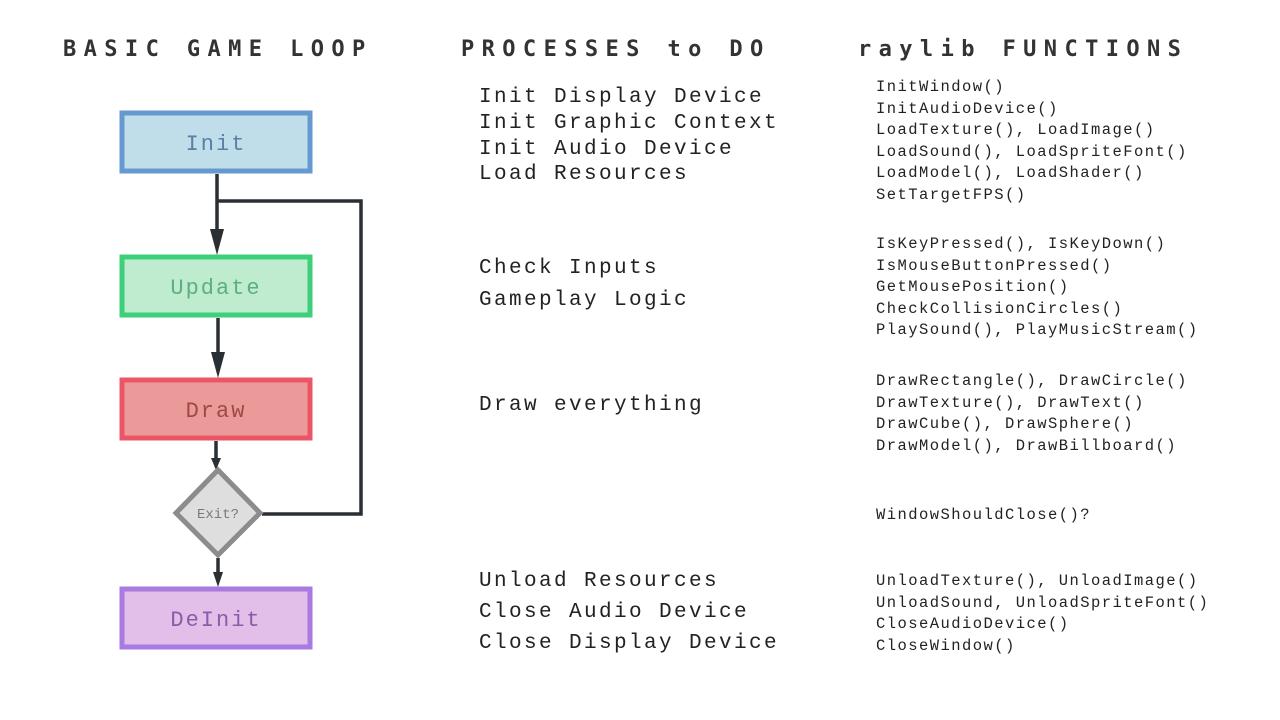 Image resolution: width=1280 pixels, height=720 pixels. Describe the element at coordinates (1037, 330) in the screenshot. I see `function-item: PlaySound(), PlayMusicStream()` at that location.